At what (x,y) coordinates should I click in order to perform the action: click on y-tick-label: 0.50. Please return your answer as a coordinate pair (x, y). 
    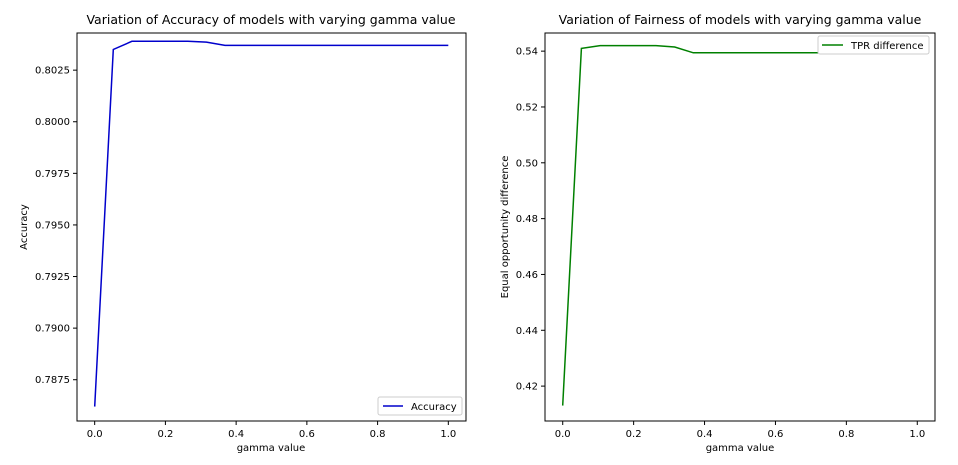
    Looking at the image, I should click on (527, 163).